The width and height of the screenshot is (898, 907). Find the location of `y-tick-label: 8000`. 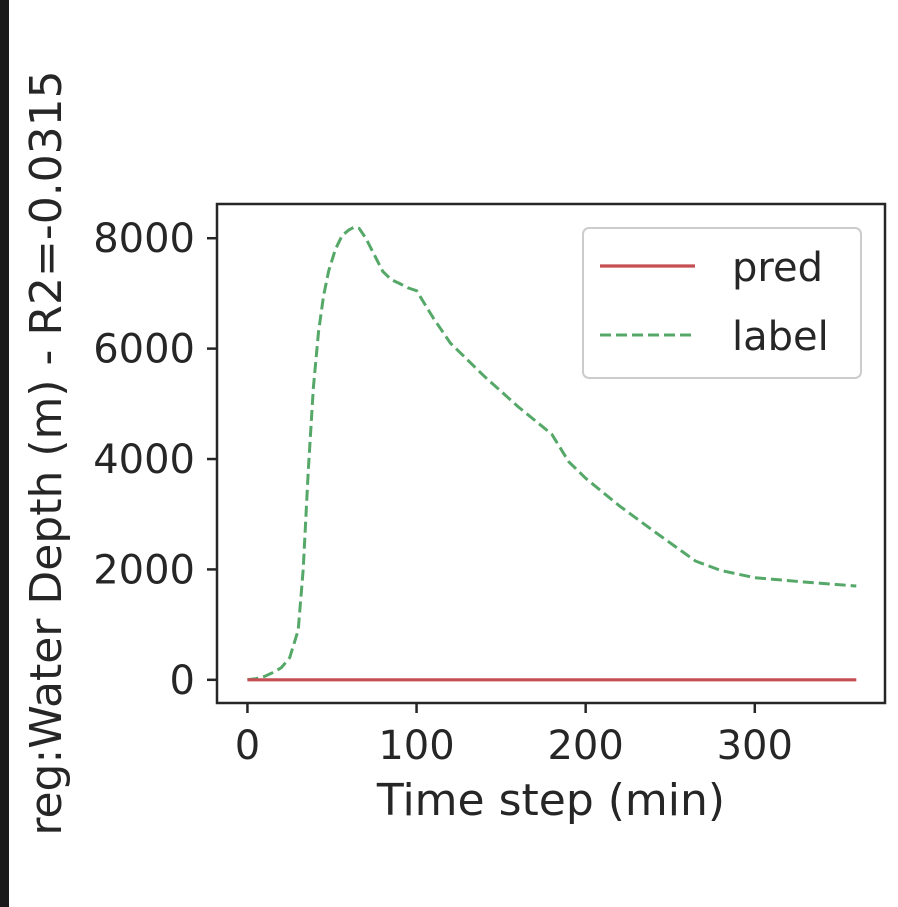

y-tick-label: 8000 is located at coordinates (144, 239).